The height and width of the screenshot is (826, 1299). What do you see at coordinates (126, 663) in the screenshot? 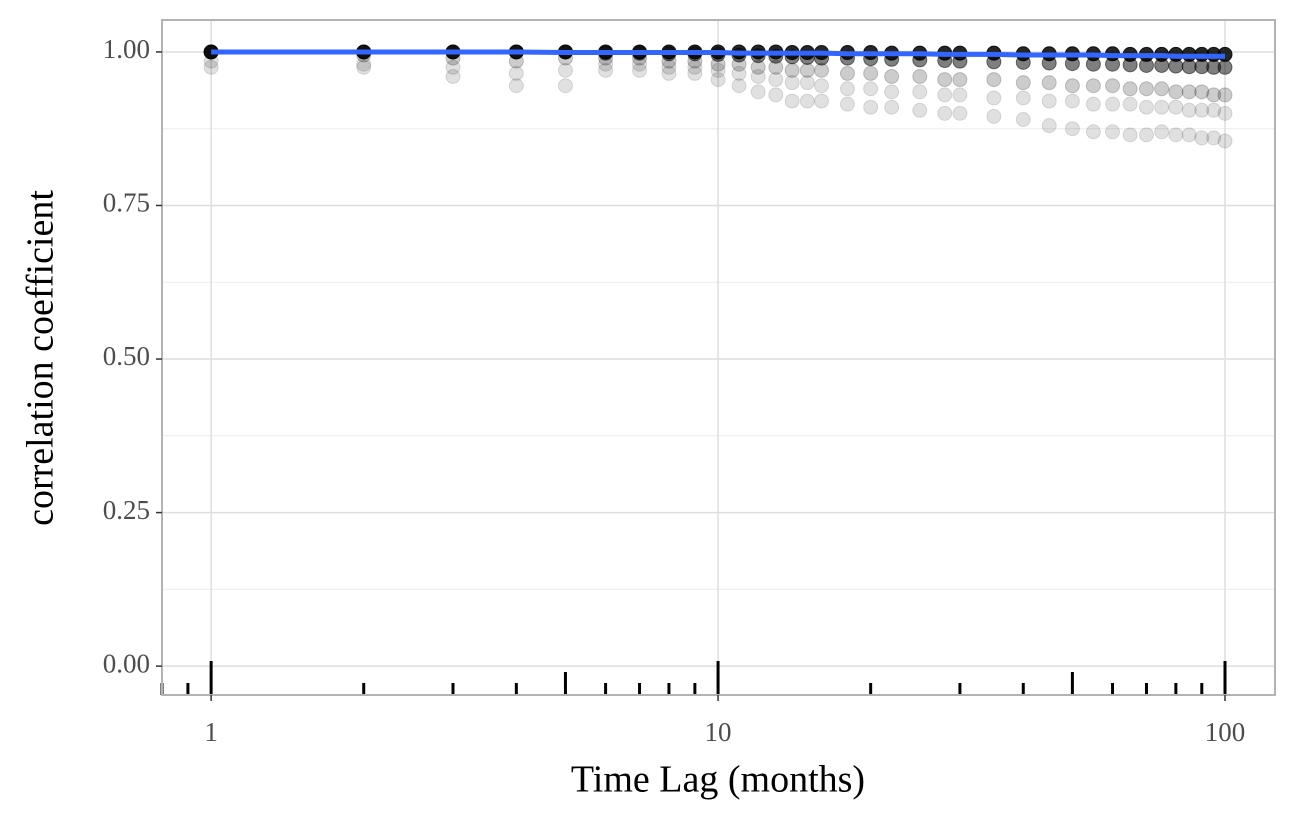
I see `y-tick-label: 0.00` at bounding box center [126, 663].